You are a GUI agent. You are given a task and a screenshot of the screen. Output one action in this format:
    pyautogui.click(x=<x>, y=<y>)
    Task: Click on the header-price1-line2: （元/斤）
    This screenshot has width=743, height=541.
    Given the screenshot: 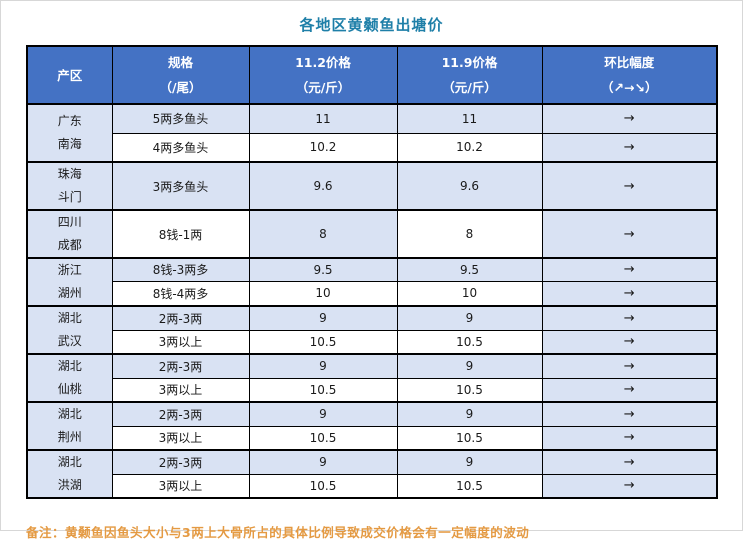 What is the action you would take?
    pyautogui.click(x=323, y=87)
    